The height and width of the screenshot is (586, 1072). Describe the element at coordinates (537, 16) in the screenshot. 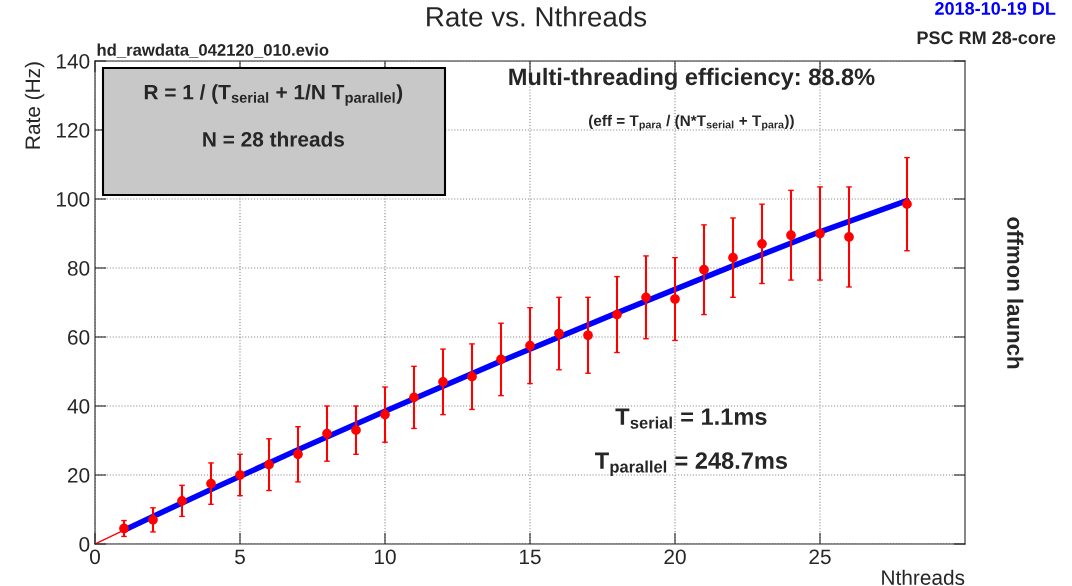

I see `chart-title: Rate vs. Nthreads` at that location.